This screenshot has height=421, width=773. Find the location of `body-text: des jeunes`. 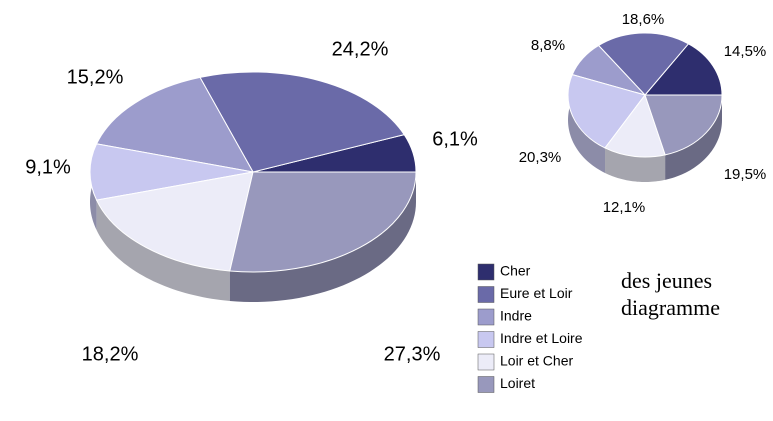

body-text: des jeunes is located at coordinates (666, 280).